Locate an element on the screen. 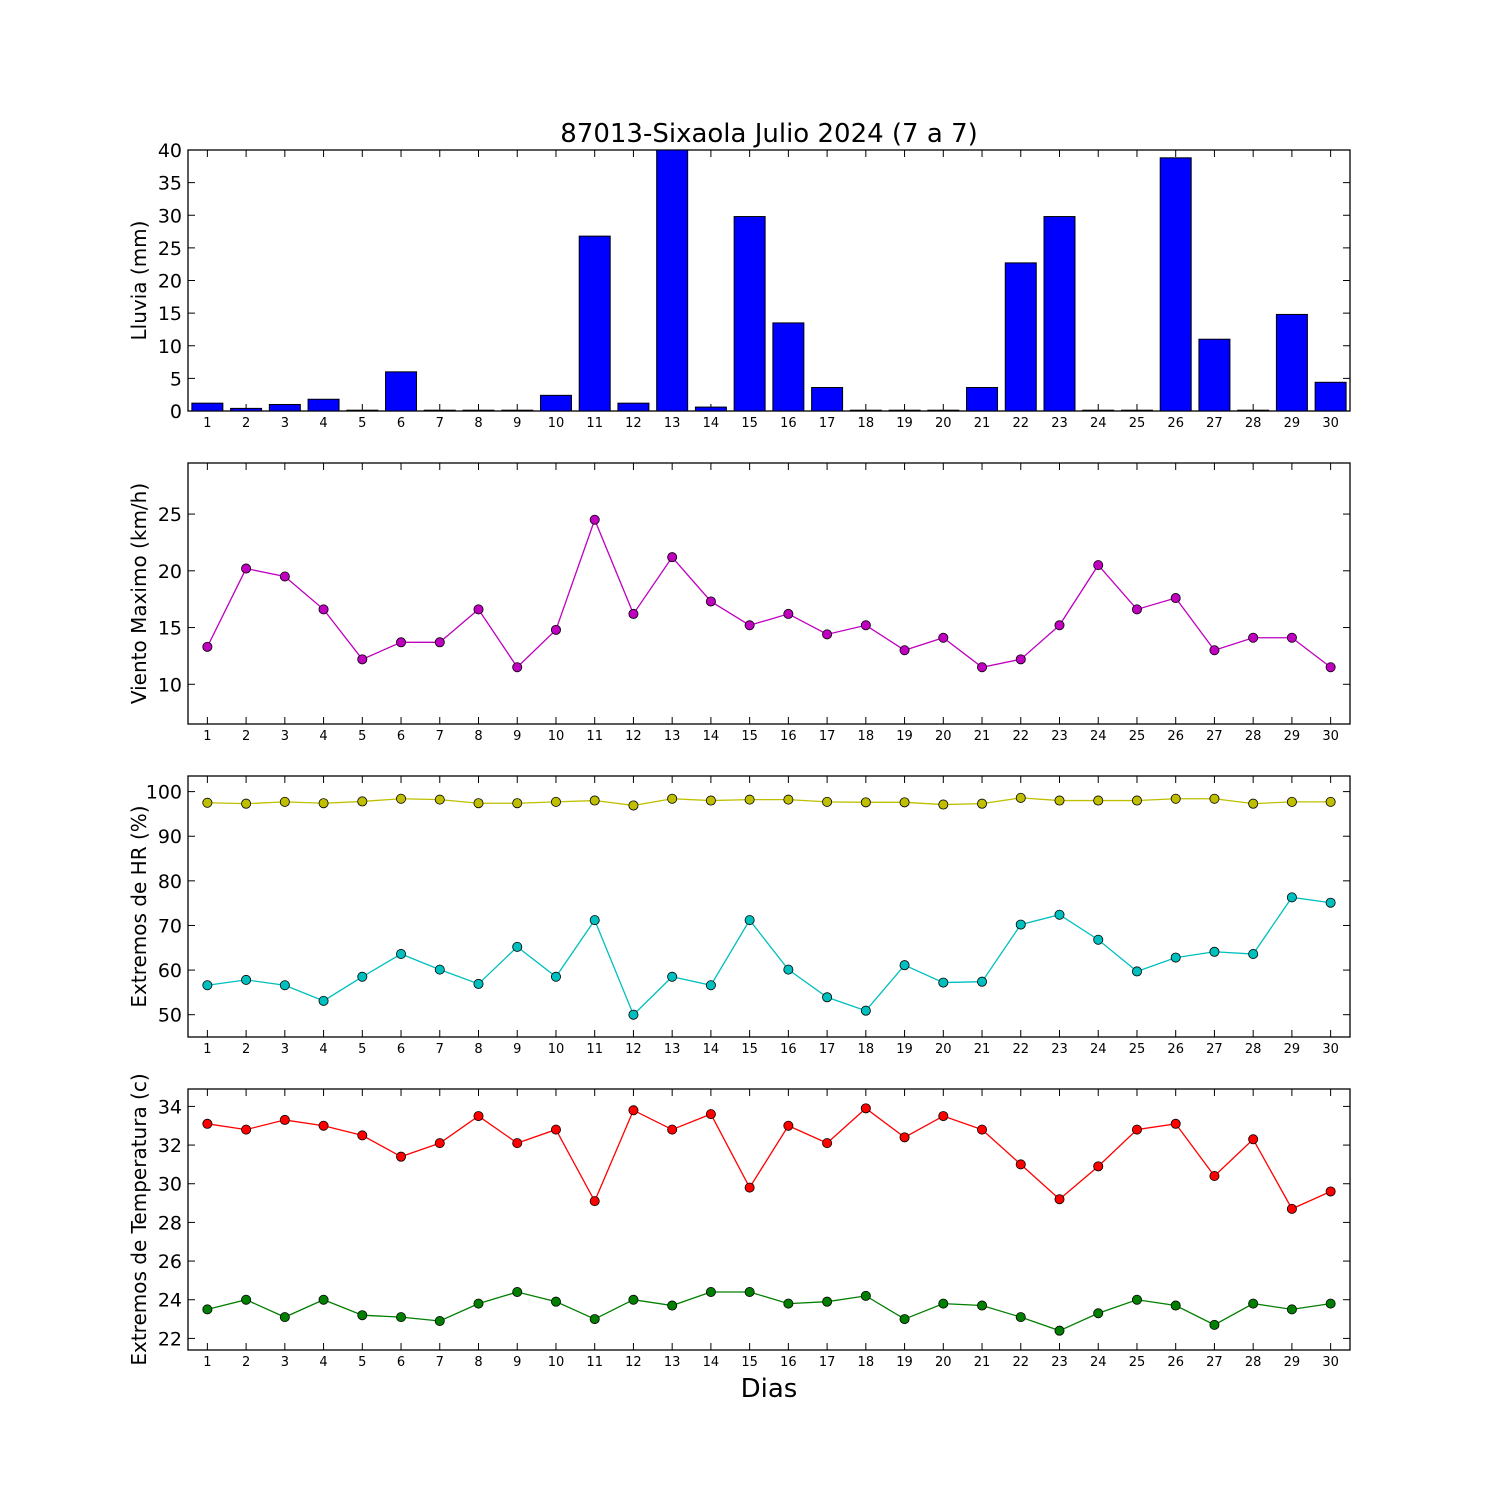  x-tick-label: 6 is located at coordinates (401, 423).